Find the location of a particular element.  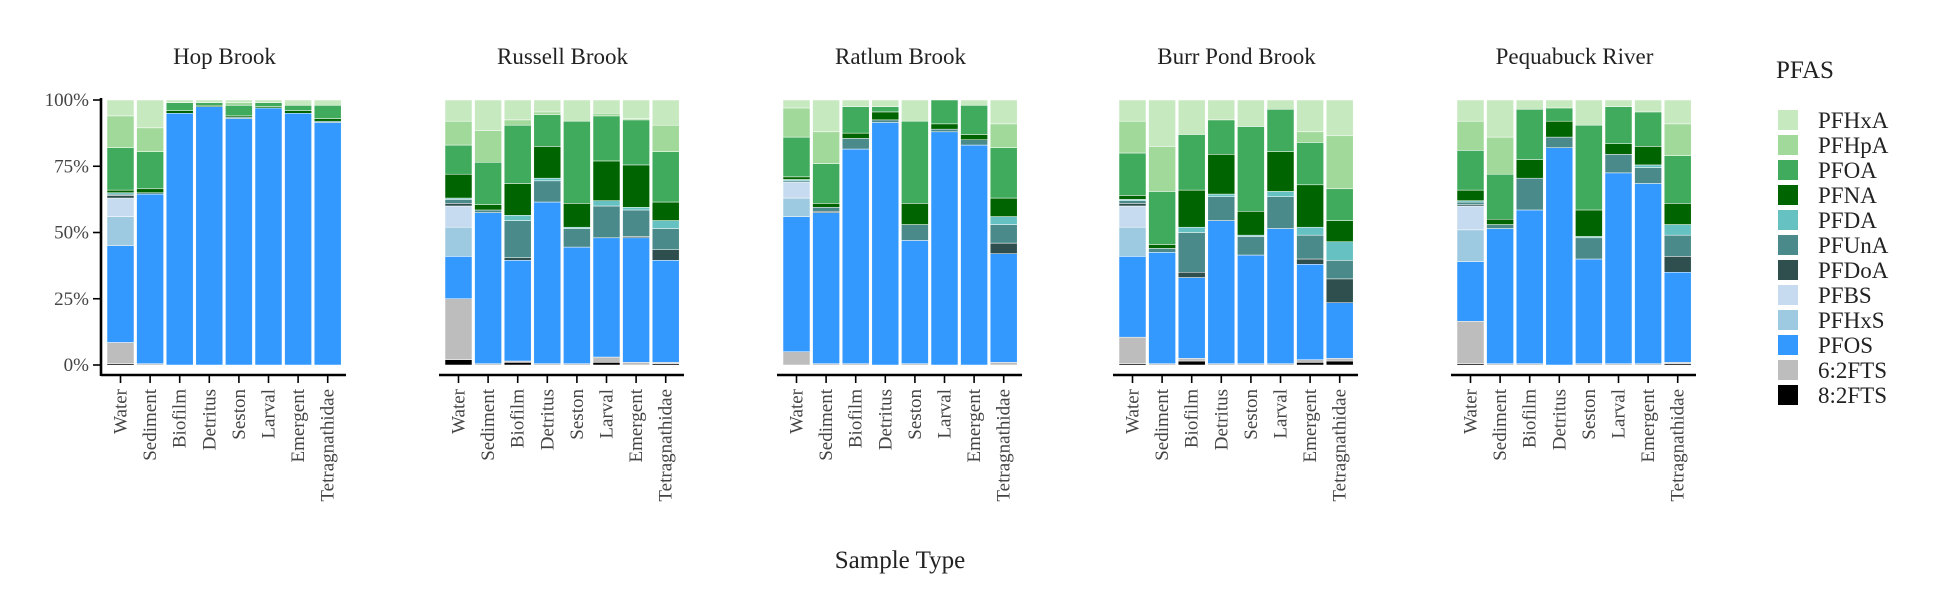

bar-segment-burr-pond-brook-sediment-pfhpa is located at coordinates (1162, 169).